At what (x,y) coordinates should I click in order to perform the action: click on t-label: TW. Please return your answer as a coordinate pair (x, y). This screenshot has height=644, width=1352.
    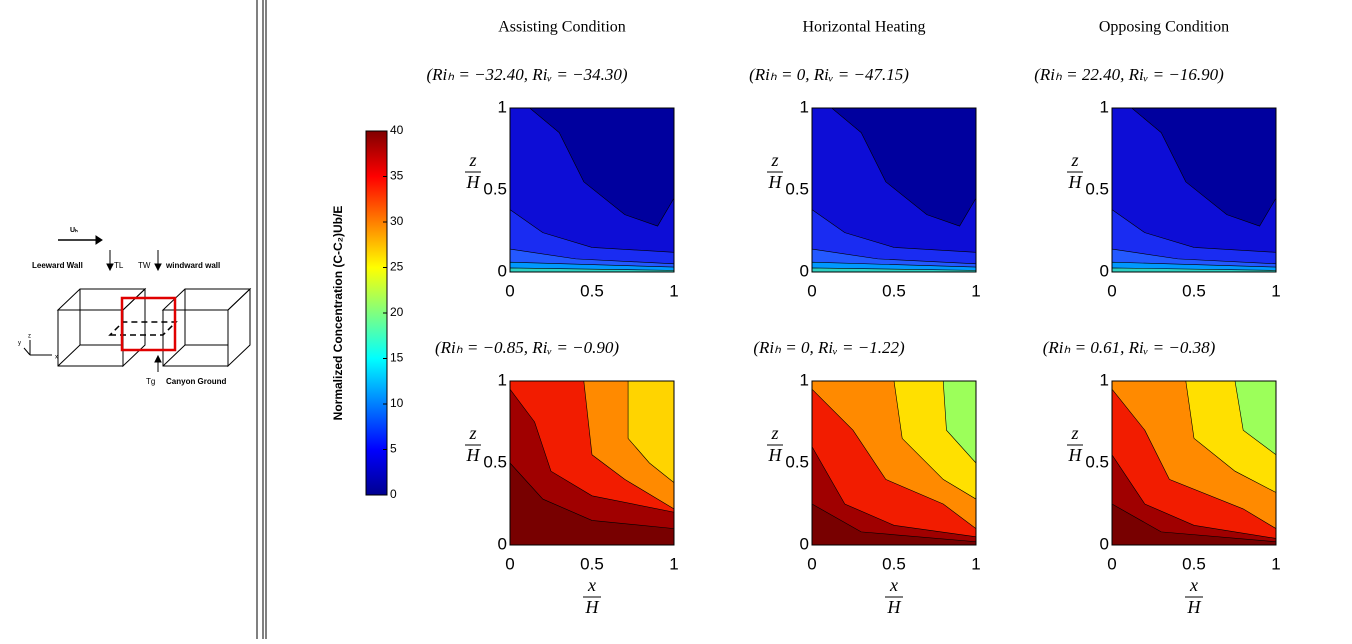
    Looking at the image, I should click on (144, 265).